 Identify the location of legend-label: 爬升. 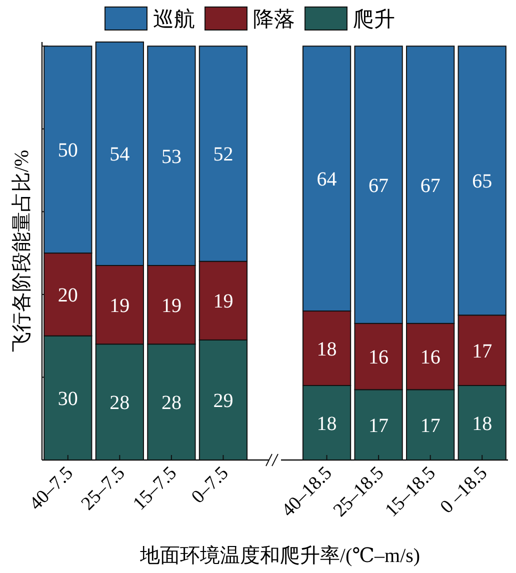
(374, 19).